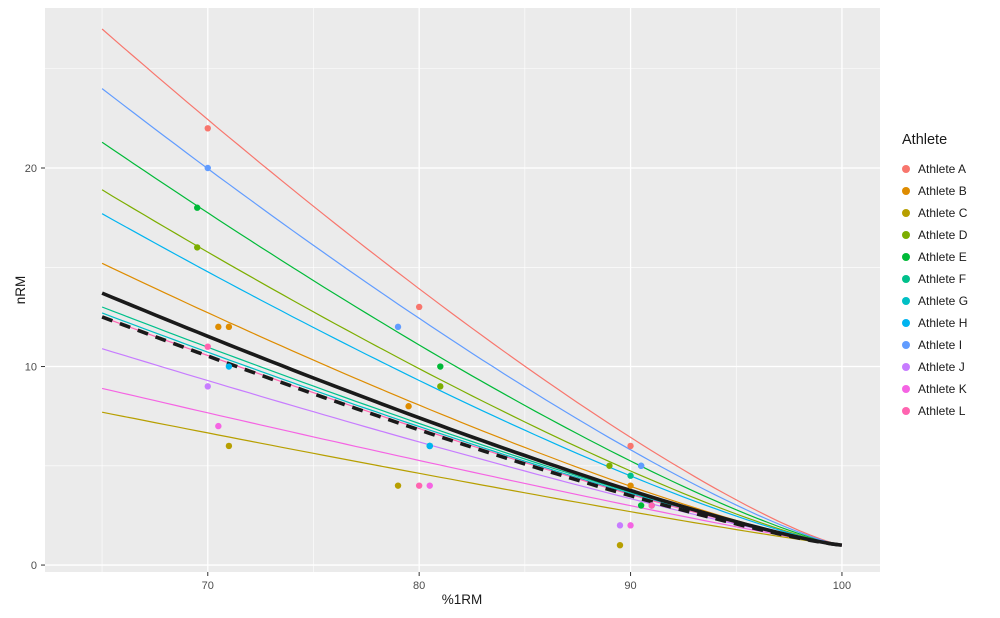  I want to click on point-athlete-f, so click(630, 475).